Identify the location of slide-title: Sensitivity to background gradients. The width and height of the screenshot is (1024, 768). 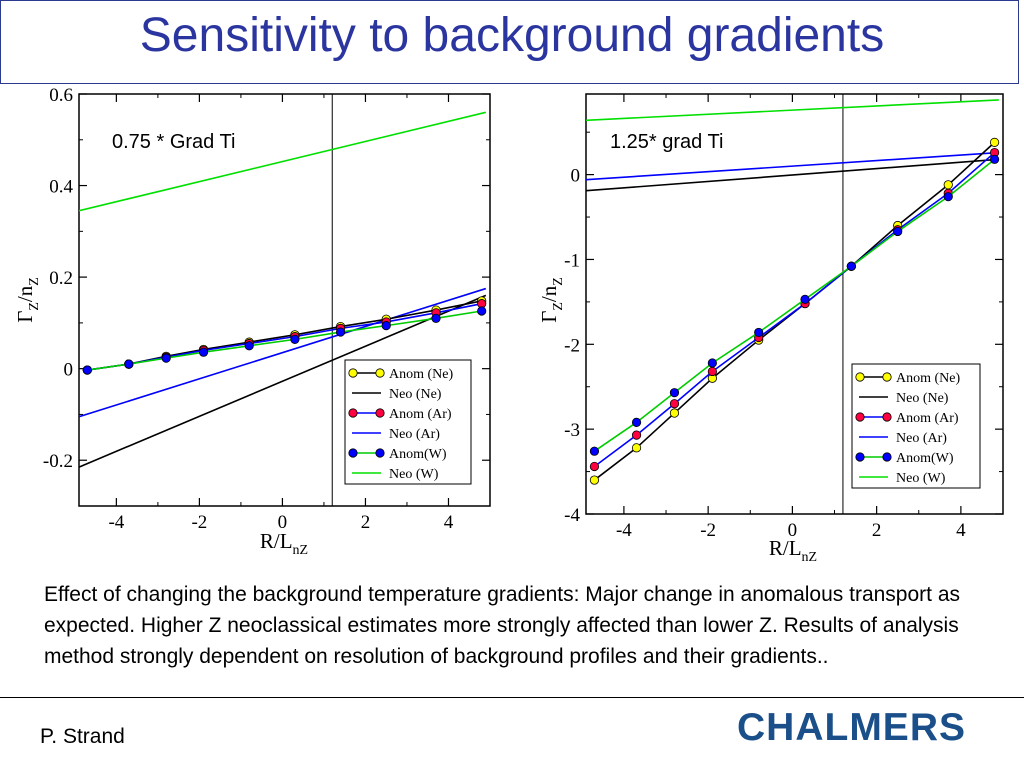
(512, 35).